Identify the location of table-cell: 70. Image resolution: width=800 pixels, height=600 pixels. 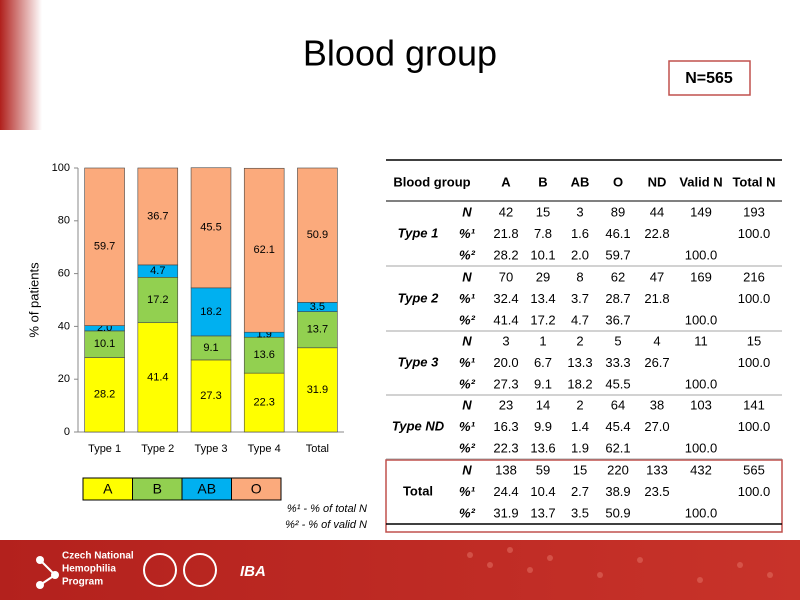
(506, 276).